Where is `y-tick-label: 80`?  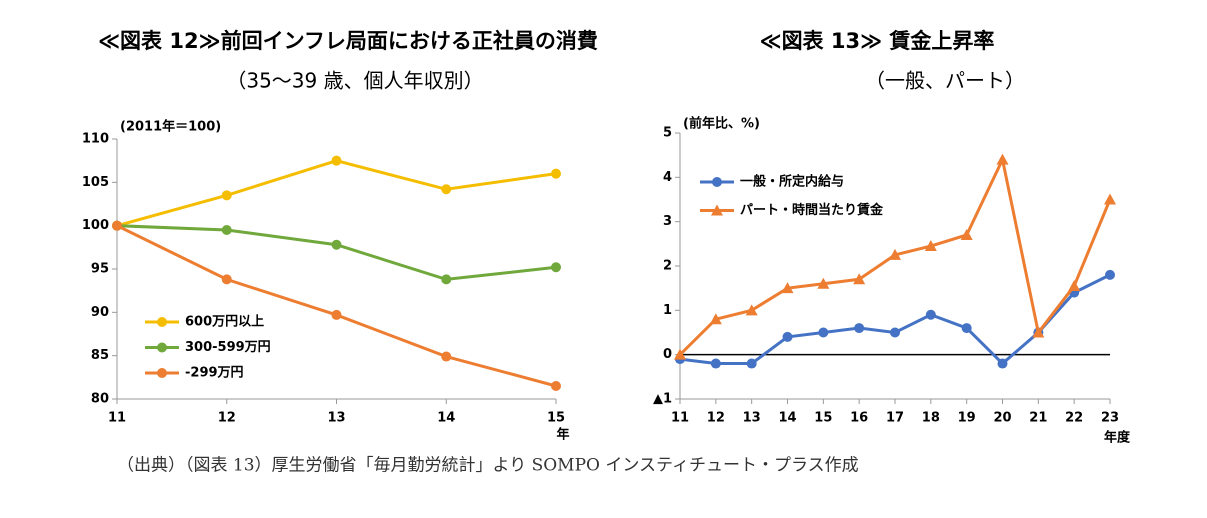 y-tick-label: 80 is located at coordinates (100, 399).